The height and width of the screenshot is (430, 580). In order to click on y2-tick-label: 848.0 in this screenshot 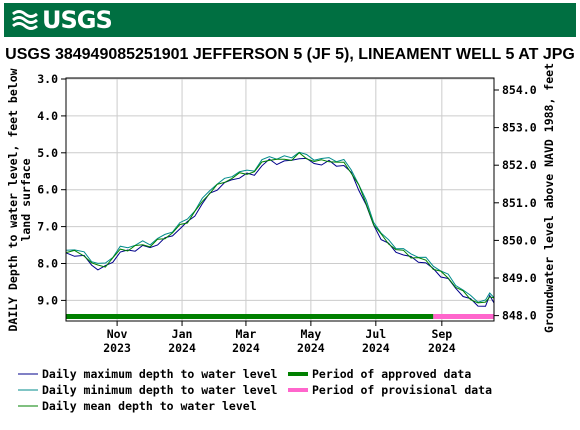, I will do `click(519, 316)`.